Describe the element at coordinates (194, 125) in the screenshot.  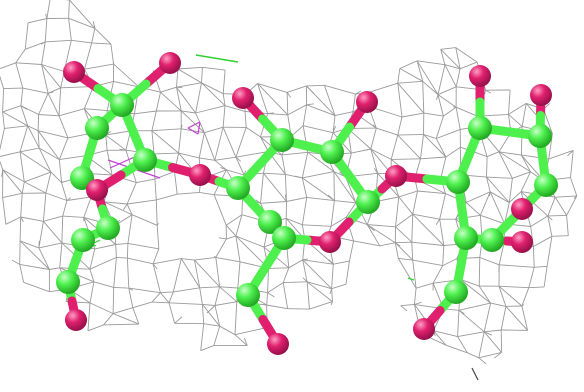
I see `annotation-line` at that location.